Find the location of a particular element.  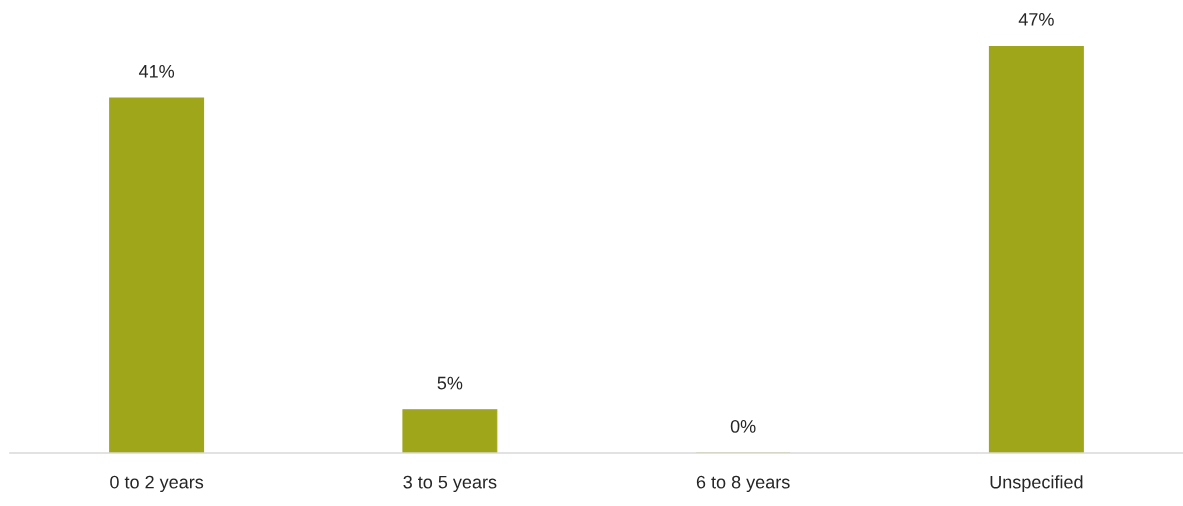

x-tick-label: 0 to 2 years is located at coordinates (157, 484).